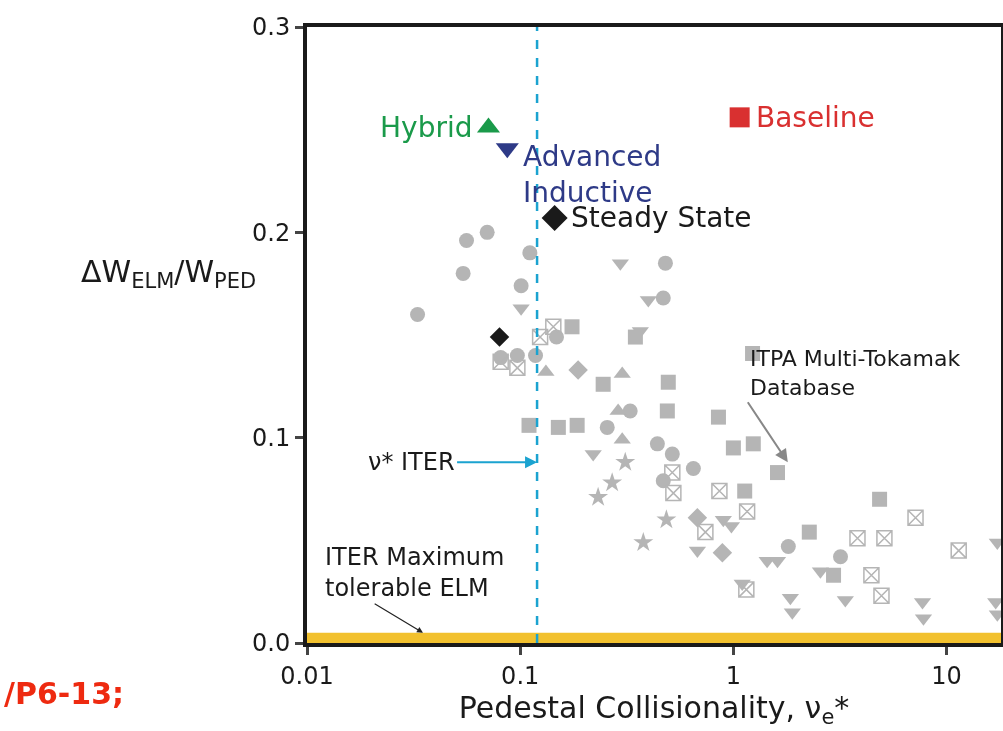 This screenshot has height=731, width=1003. I want to click on annotation: ITPA Multi-Tokamak Database, so click(855, 373).